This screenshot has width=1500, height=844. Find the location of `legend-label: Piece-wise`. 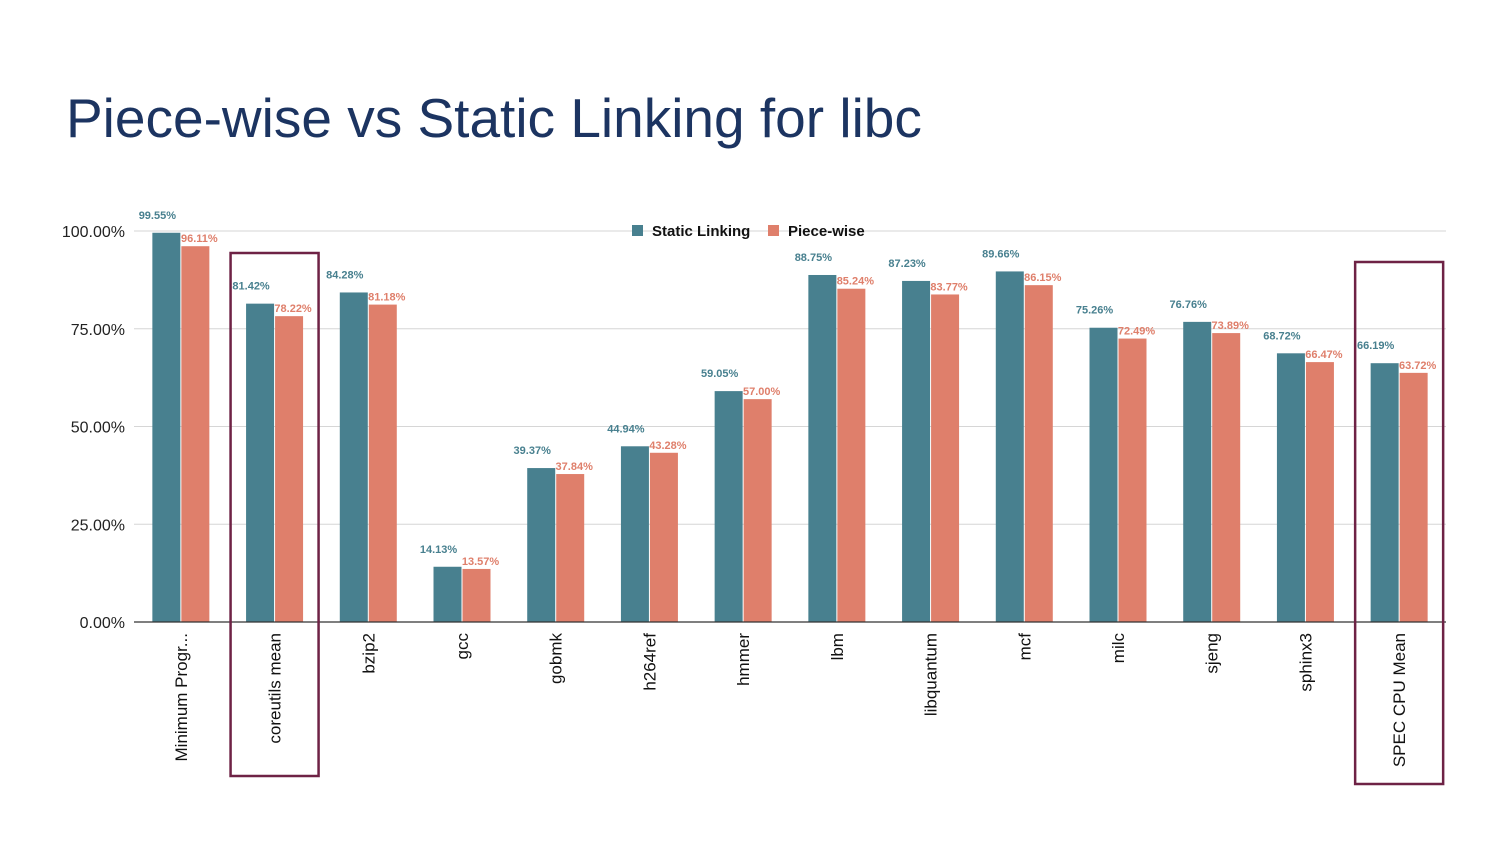

legend-label: Piece-wise is located at coordinates (826, 231).